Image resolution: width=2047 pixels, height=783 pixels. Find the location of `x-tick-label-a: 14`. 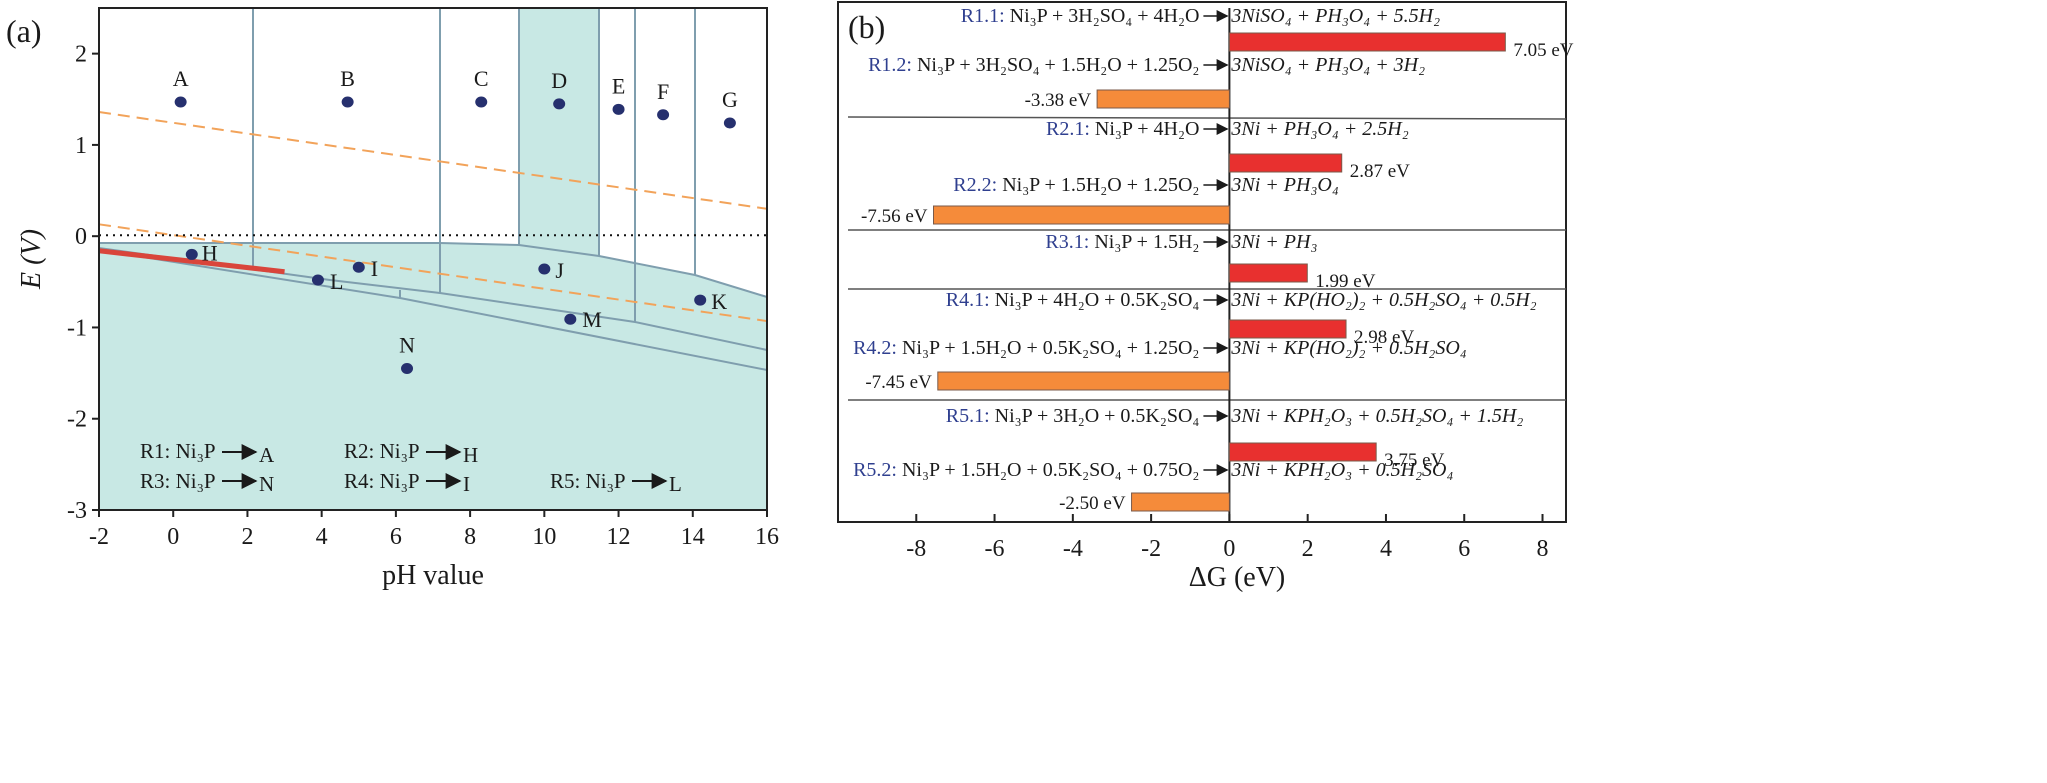

x-tick-label-a: 14 is located at coordinates (693, 537).